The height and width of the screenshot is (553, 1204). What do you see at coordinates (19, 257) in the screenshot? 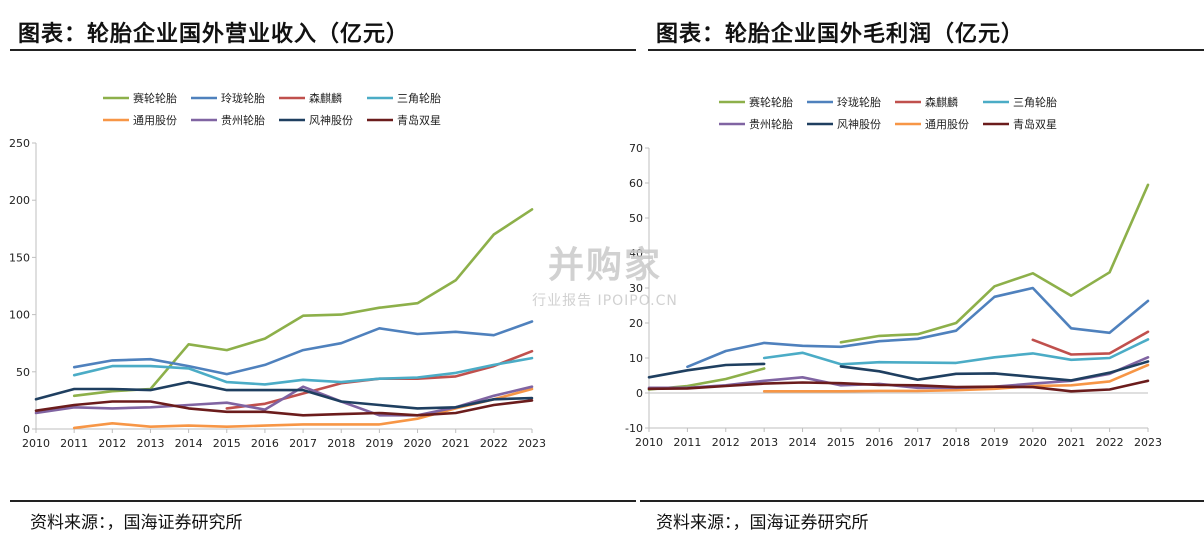
I see `y-tick-label: 150` at bounding box center [19, 257].